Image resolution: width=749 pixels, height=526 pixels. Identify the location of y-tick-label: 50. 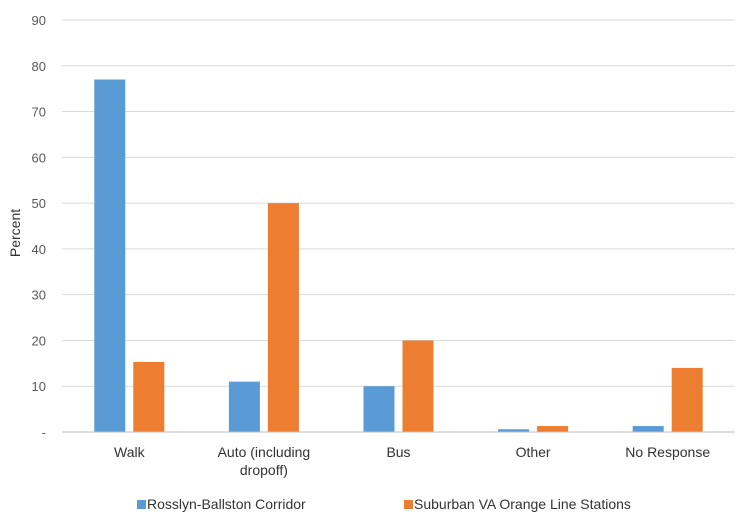
(39, 203).